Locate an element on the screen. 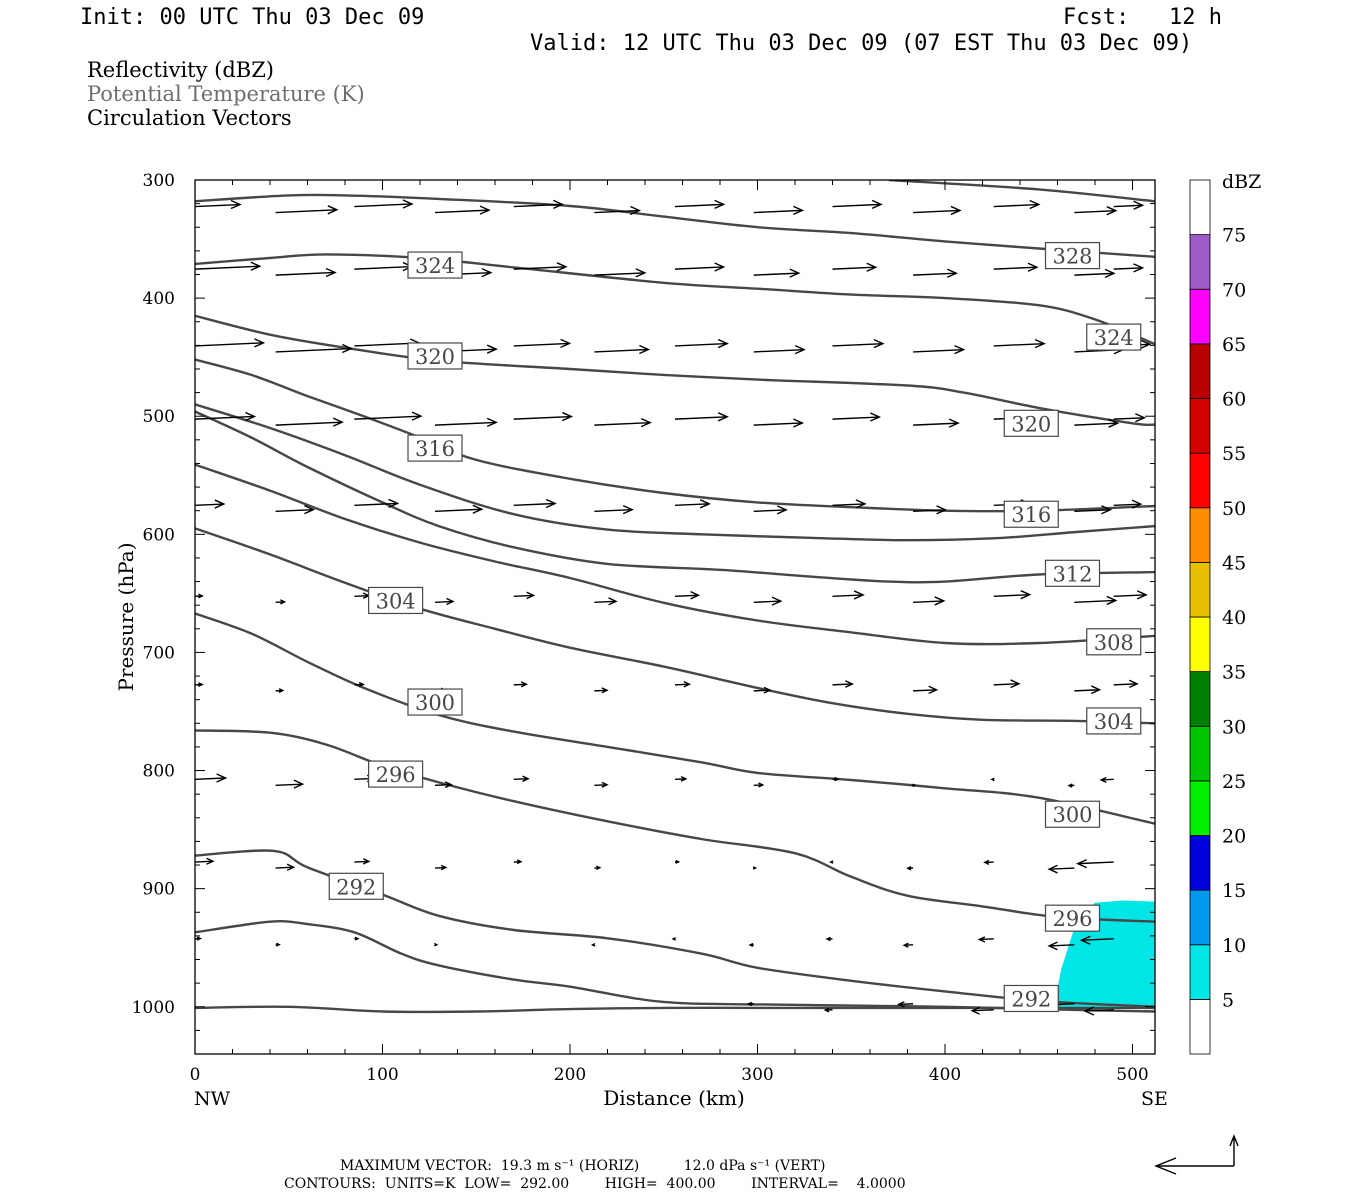  x-tick-label: 100 is located at coordinates (382, 1075).